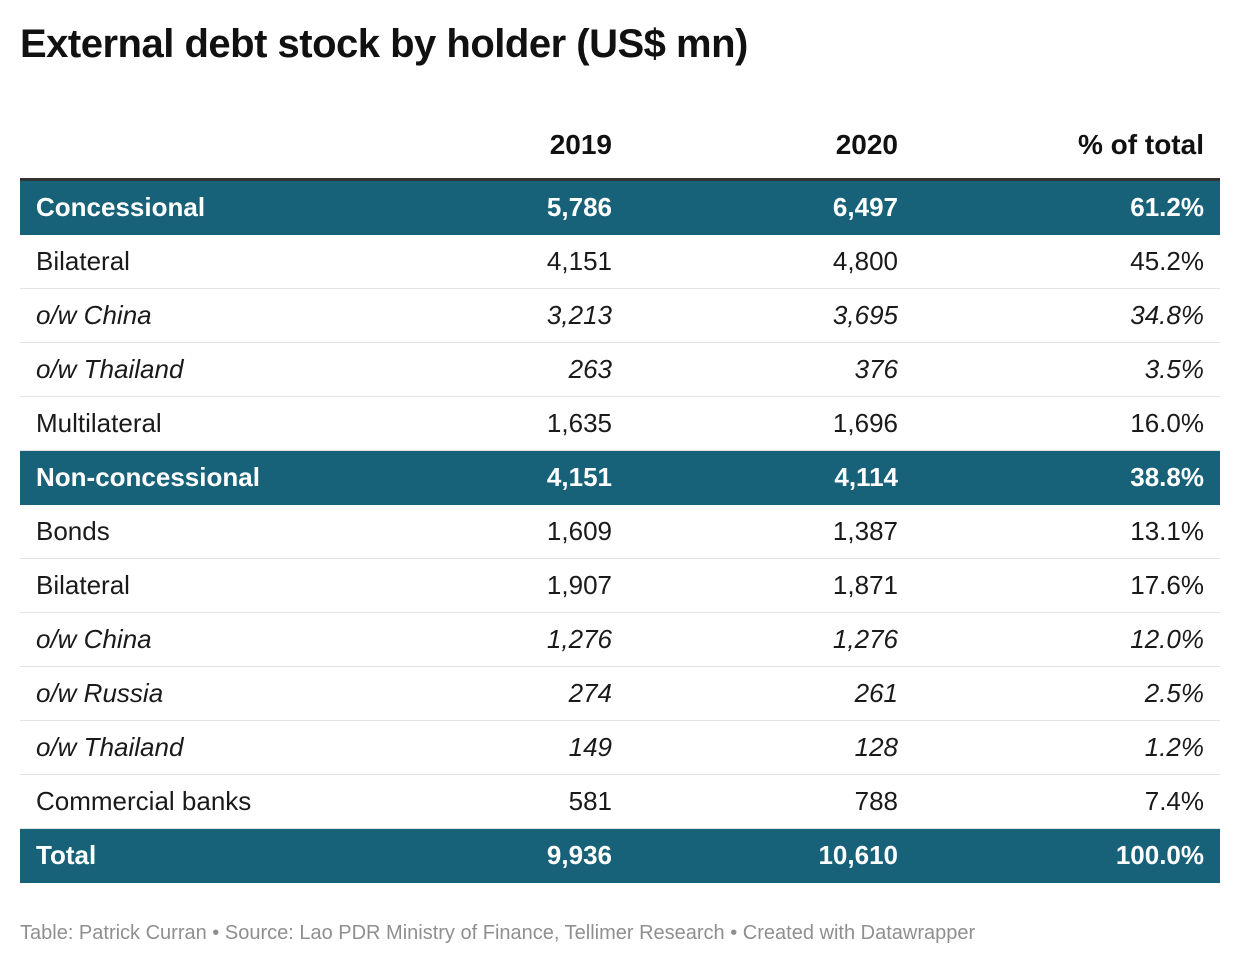 The height and width of the screenshot is (968, 1240). What do you see at coordinates (1067, 585) in the screenshot?
I see `percent-cell: 17.6%` at bounding box center [1067, 585].